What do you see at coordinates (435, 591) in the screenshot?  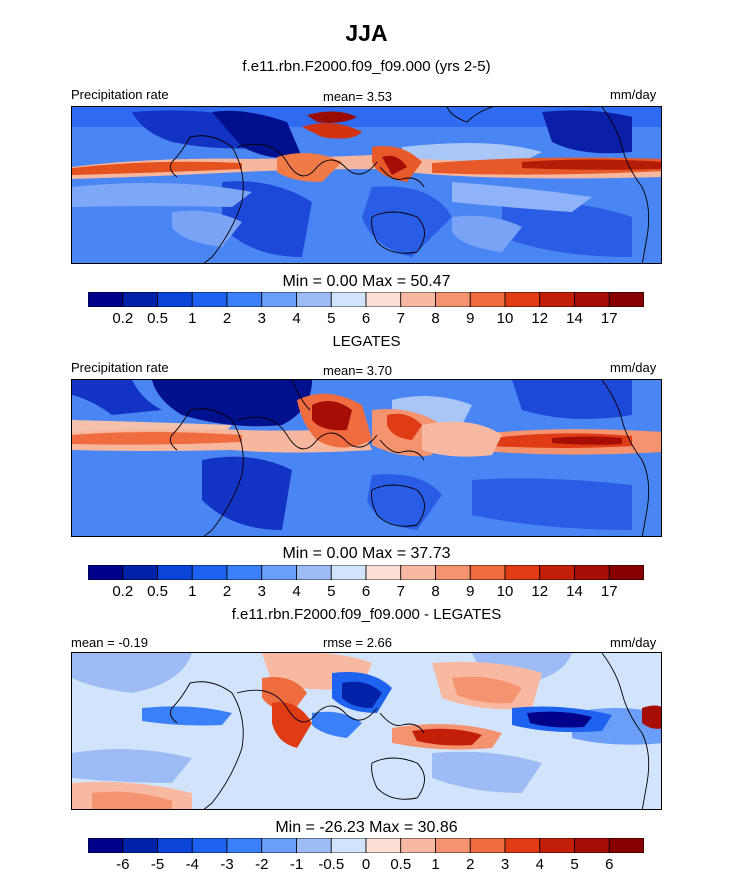 I see `colorbar-tick-label: 8` at bounding box center [435, 591].